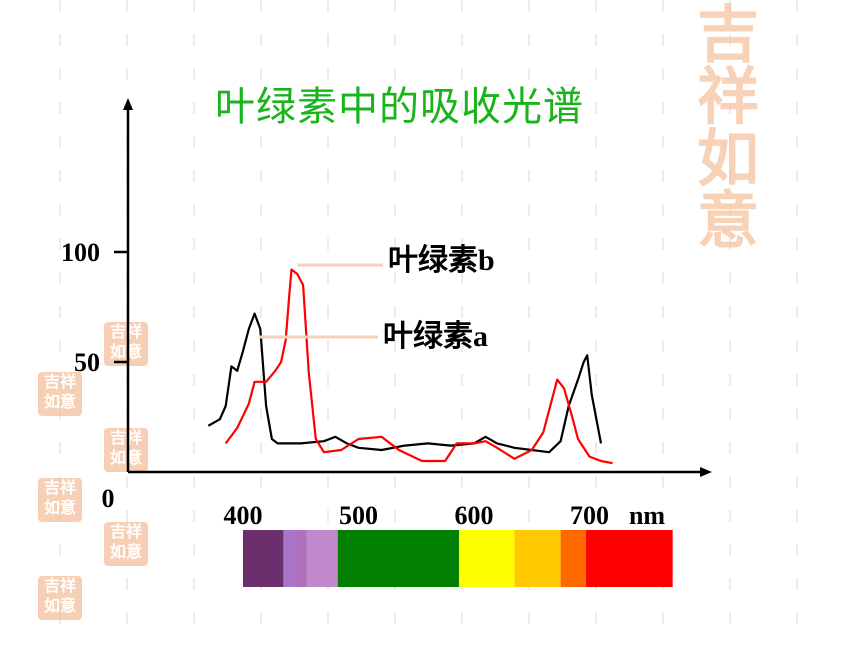 This screenshot has height=645, width=860. What do you see at coordinates (358, 515) in the screenshot?
I see `x-tick-label: 500` at bounding box center [358, 515].